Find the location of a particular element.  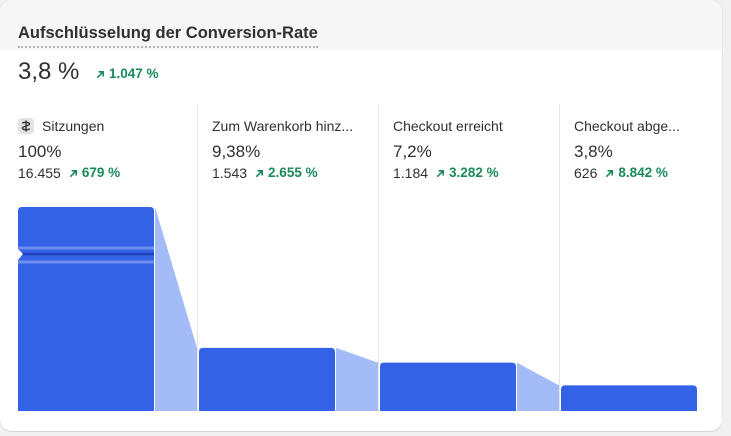

card-title: Aufschlüsselung der Conversion-Rate is located at coordinates (168, 35).